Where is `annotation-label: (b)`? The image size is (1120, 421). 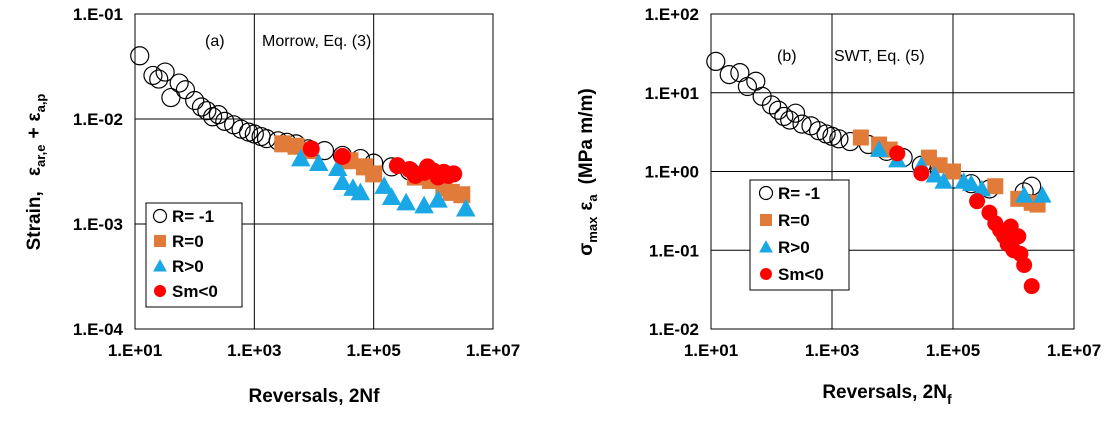 annotation-label: (b) is located at coordinates (787, 56).